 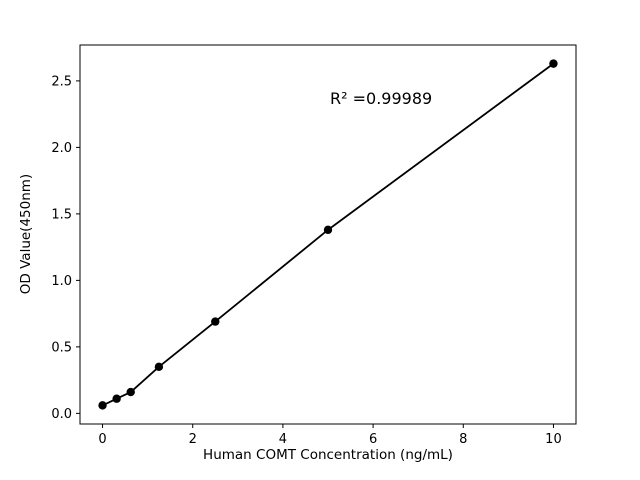 I want to click on x-tick-label: 10, so click(x=553, y=439).